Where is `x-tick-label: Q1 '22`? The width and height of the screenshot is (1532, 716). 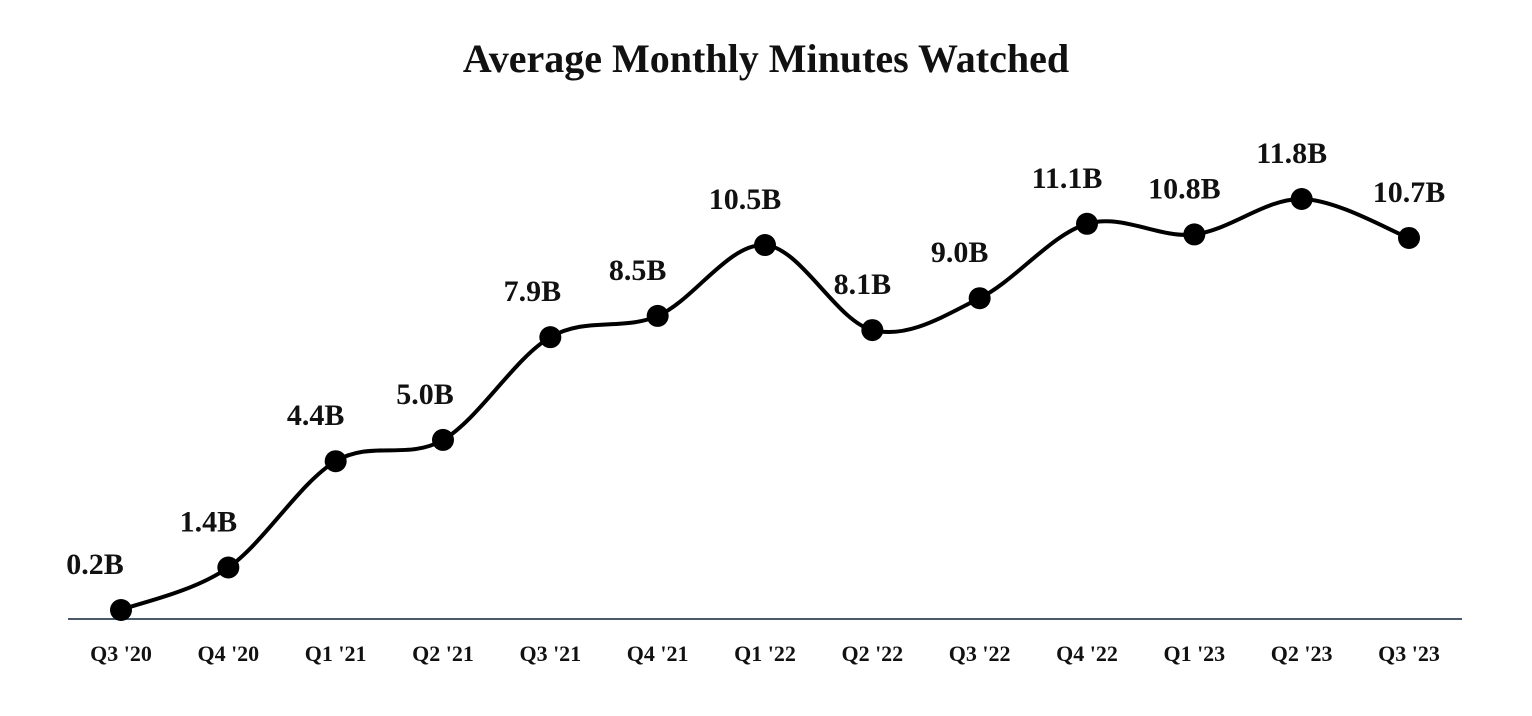
x-tick-label: Q1 '22 is located at coordinates (765, 653).